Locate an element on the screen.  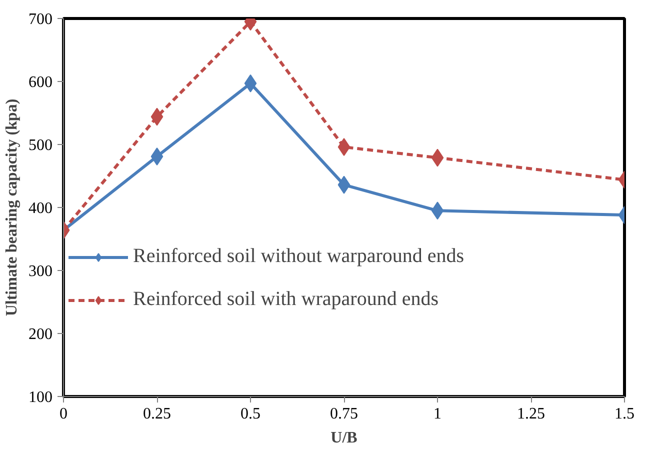
x-tick-label: 1.25 is located at coordinates (531, 414).